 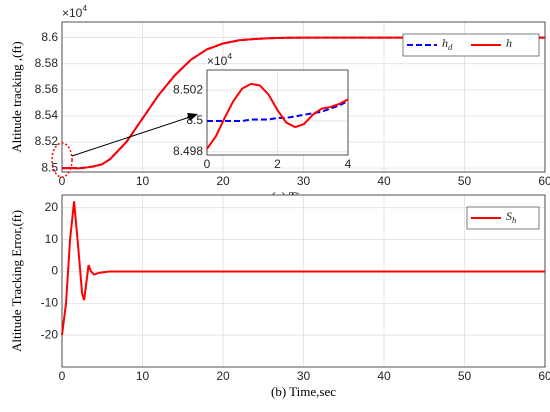 I want to click on axes-box, so click(x=277, y=112).